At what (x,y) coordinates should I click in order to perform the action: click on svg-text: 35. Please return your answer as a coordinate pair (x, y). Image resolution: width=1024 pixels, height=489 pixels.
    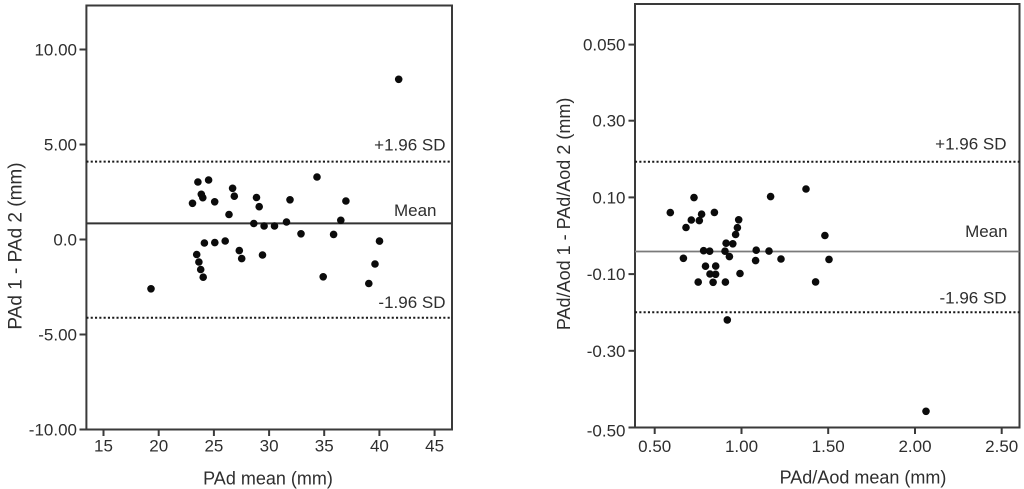
    Looking at the image, I should click on (324, 446).